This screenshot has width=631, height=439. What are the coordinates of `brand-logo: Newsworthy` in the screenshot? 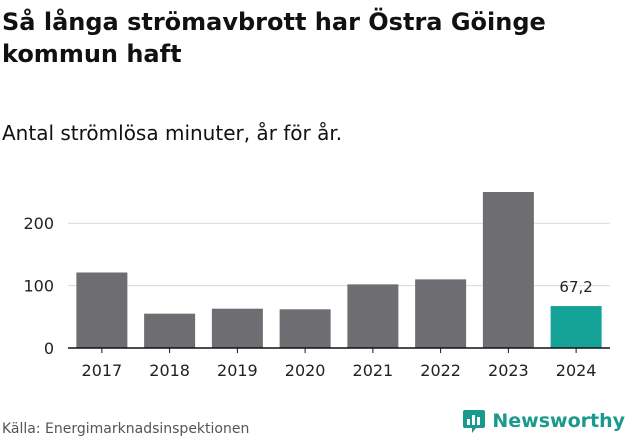 It's located at (543, 421).